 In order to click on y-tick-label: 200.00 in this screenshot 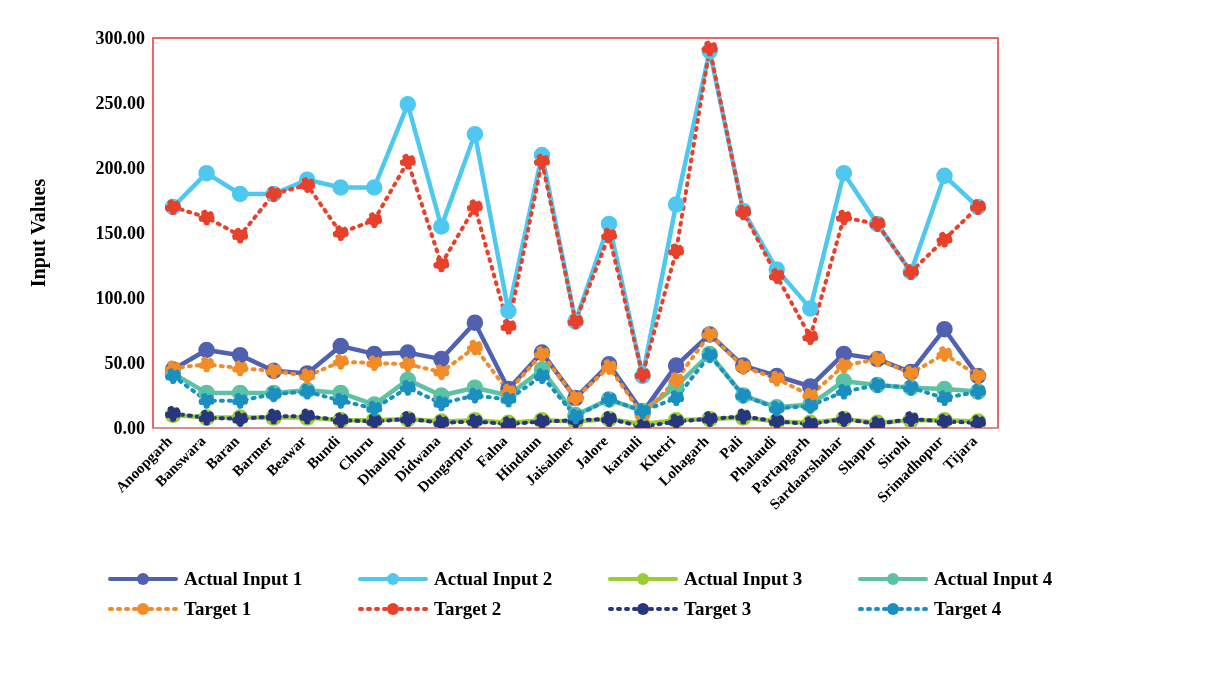, I will do `click(120, 168)`.